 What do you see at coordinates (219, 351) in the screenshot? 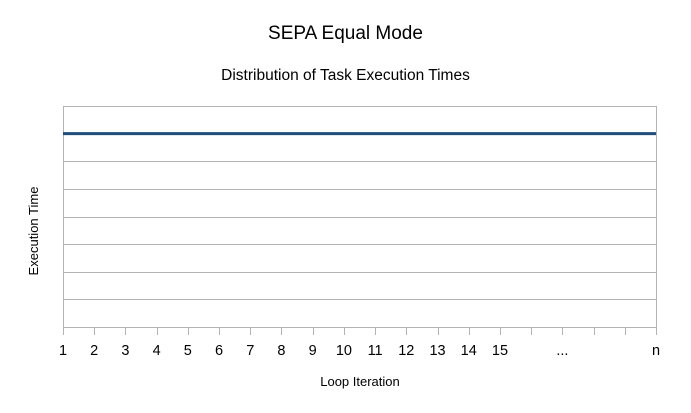
I see `x-tick-label: 6` at bounding box center [219, 351].